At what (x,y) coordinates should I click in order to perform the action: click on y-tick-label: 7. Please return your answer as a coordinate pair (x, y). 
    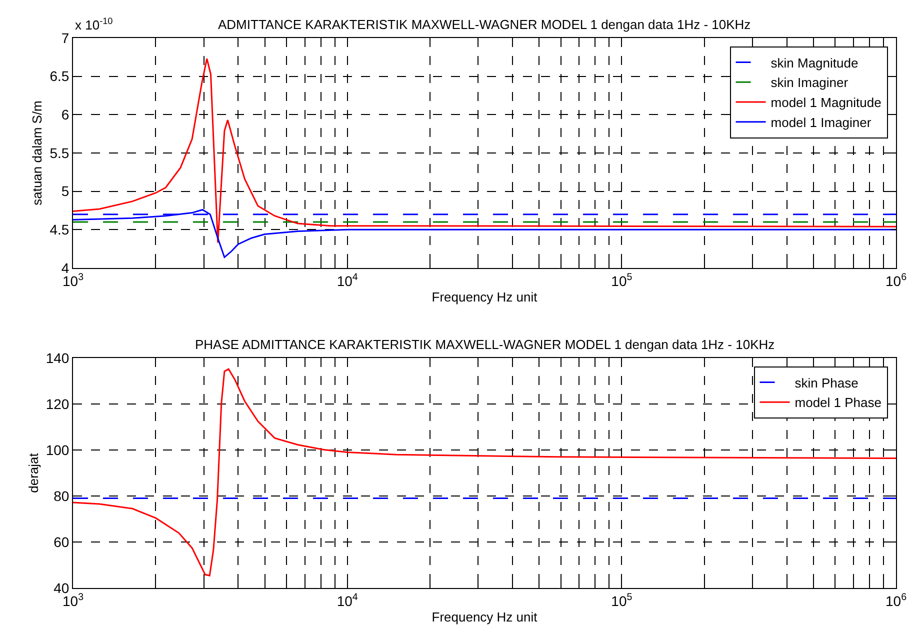
    Looking at the image, I should click on (65, 38).